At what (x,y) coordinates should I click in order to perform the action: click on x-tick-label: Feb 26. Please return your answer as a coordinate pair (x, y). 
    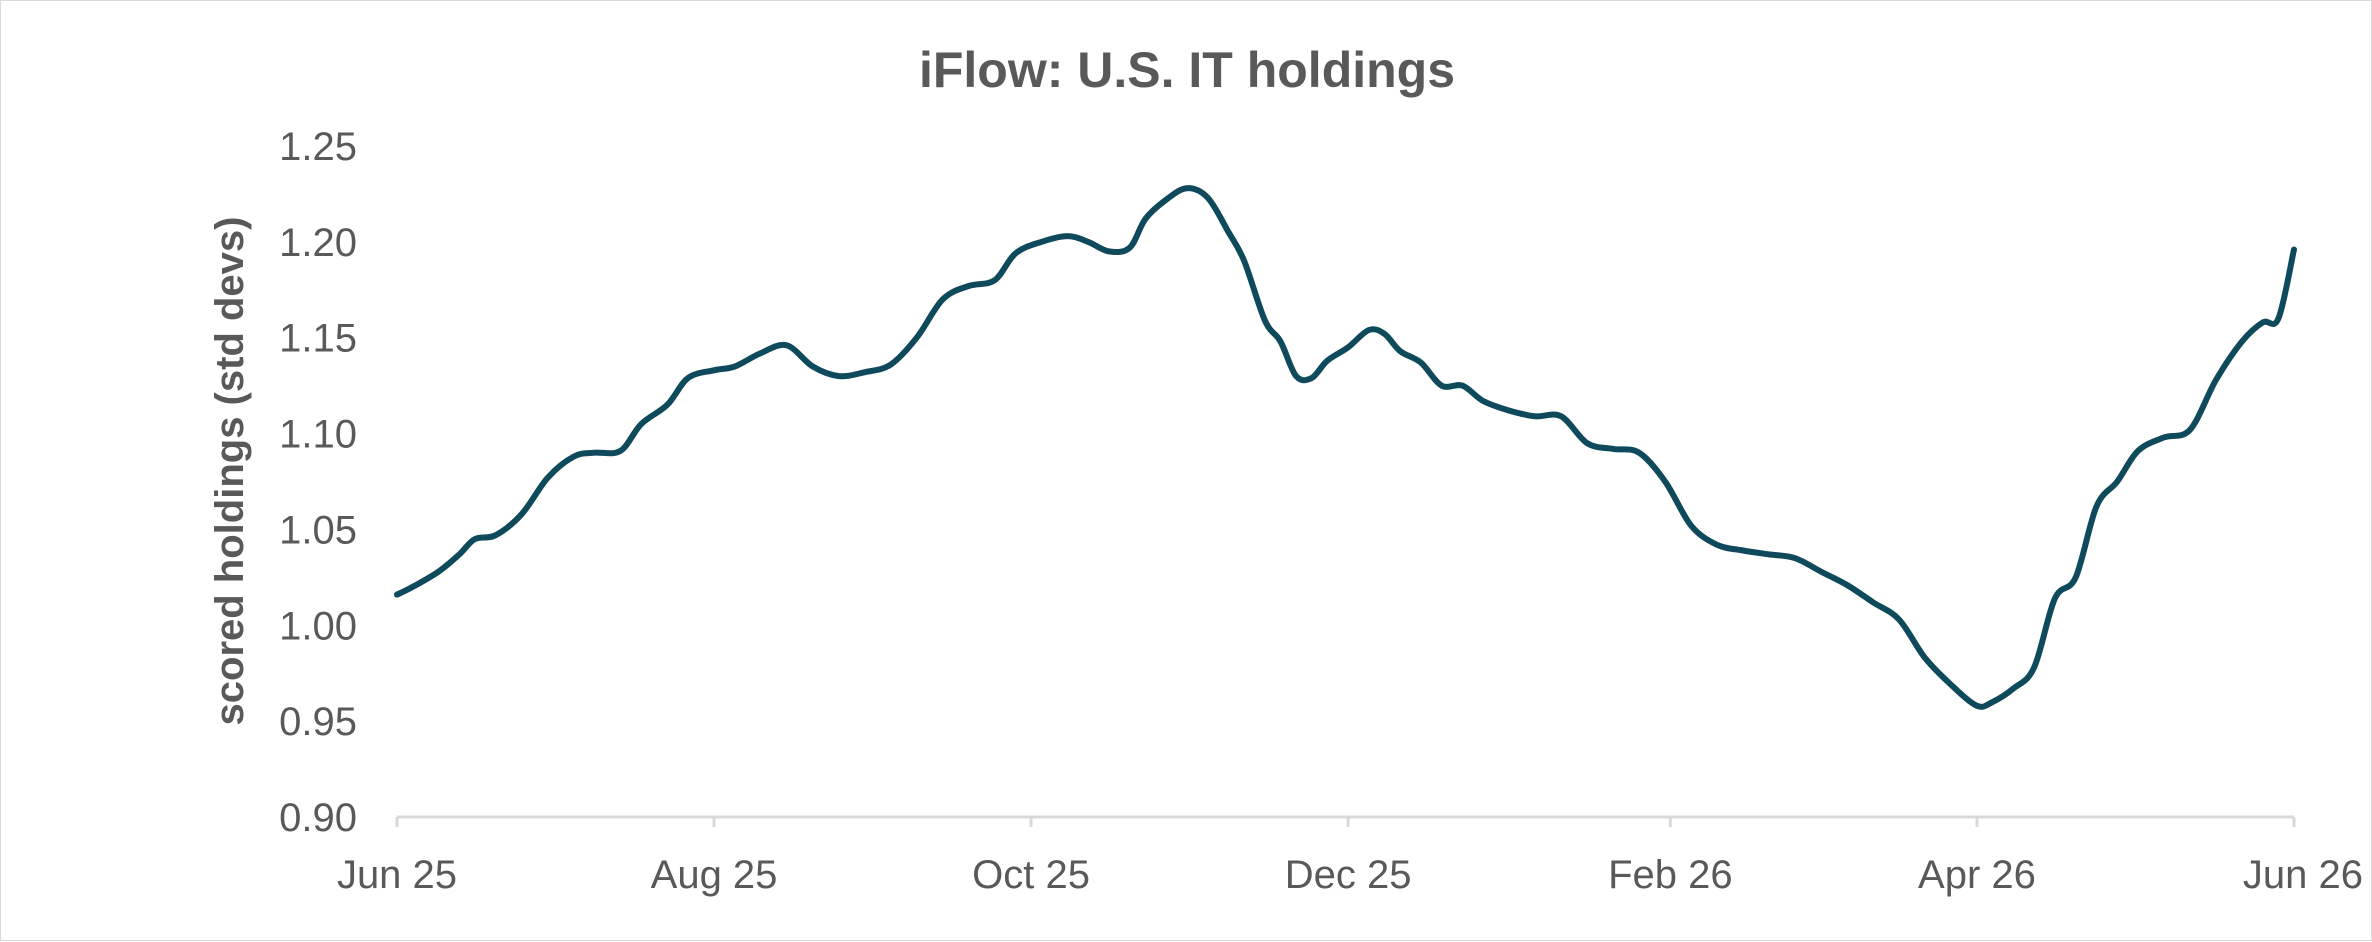
    Looking at the image, I should click on (1670, 875).